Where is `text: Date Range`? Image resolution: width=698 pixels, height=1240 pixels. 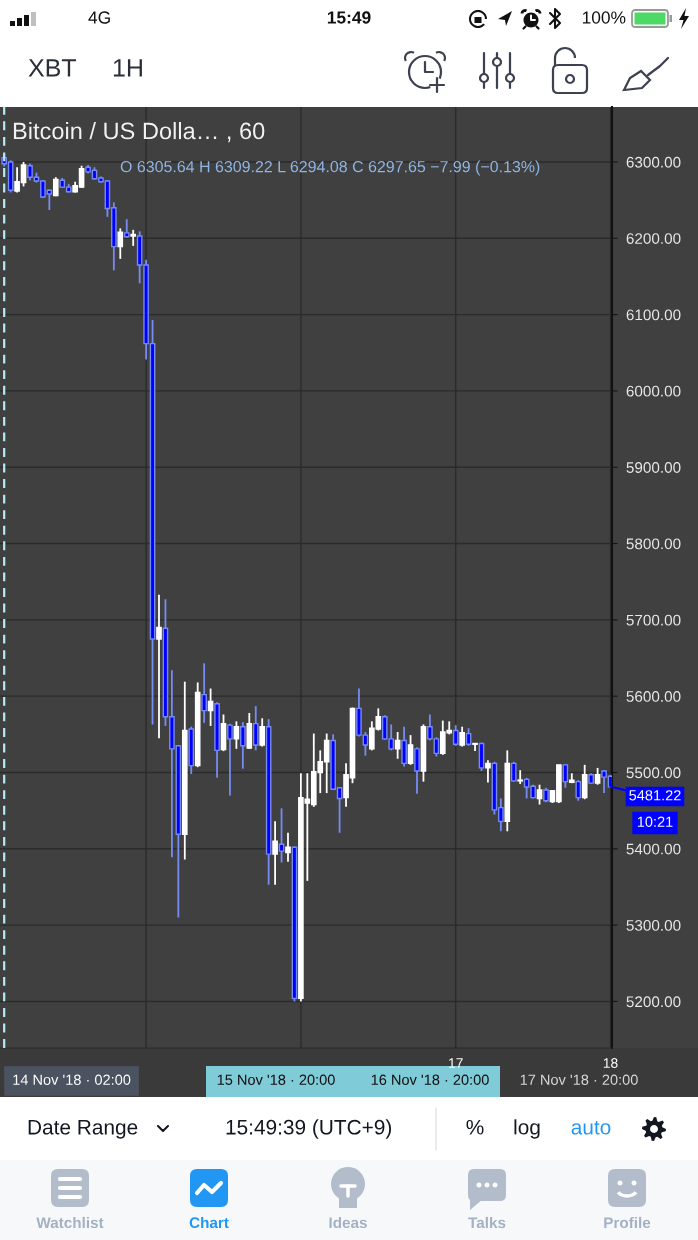
text: Date Range is located at coordinates (83, 1129).